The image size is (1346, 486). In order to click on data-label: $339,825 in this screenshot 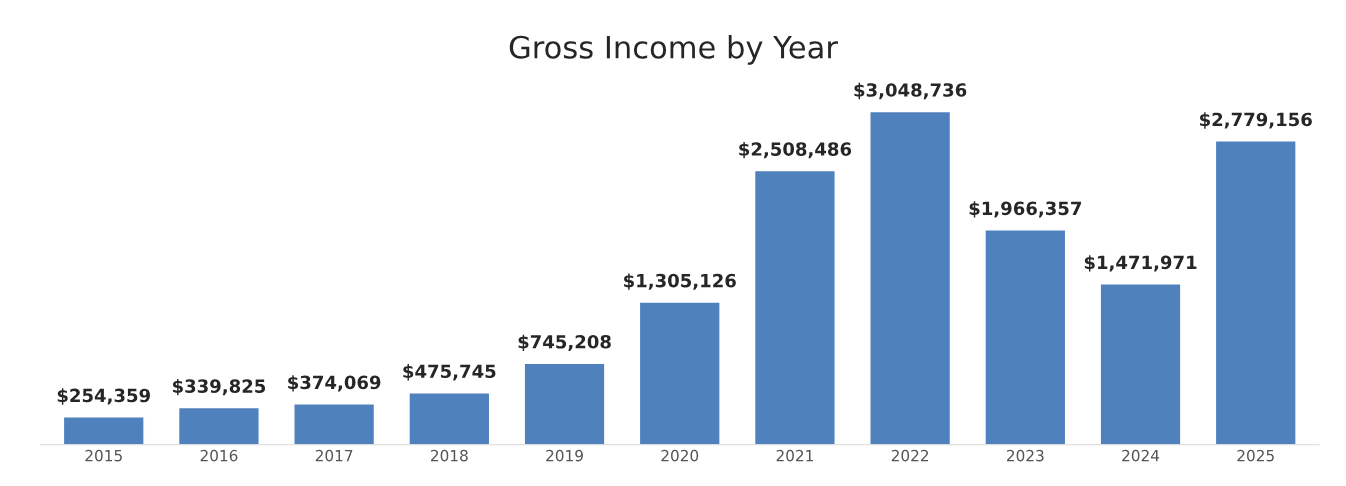, I will do `click(219, 387)`.